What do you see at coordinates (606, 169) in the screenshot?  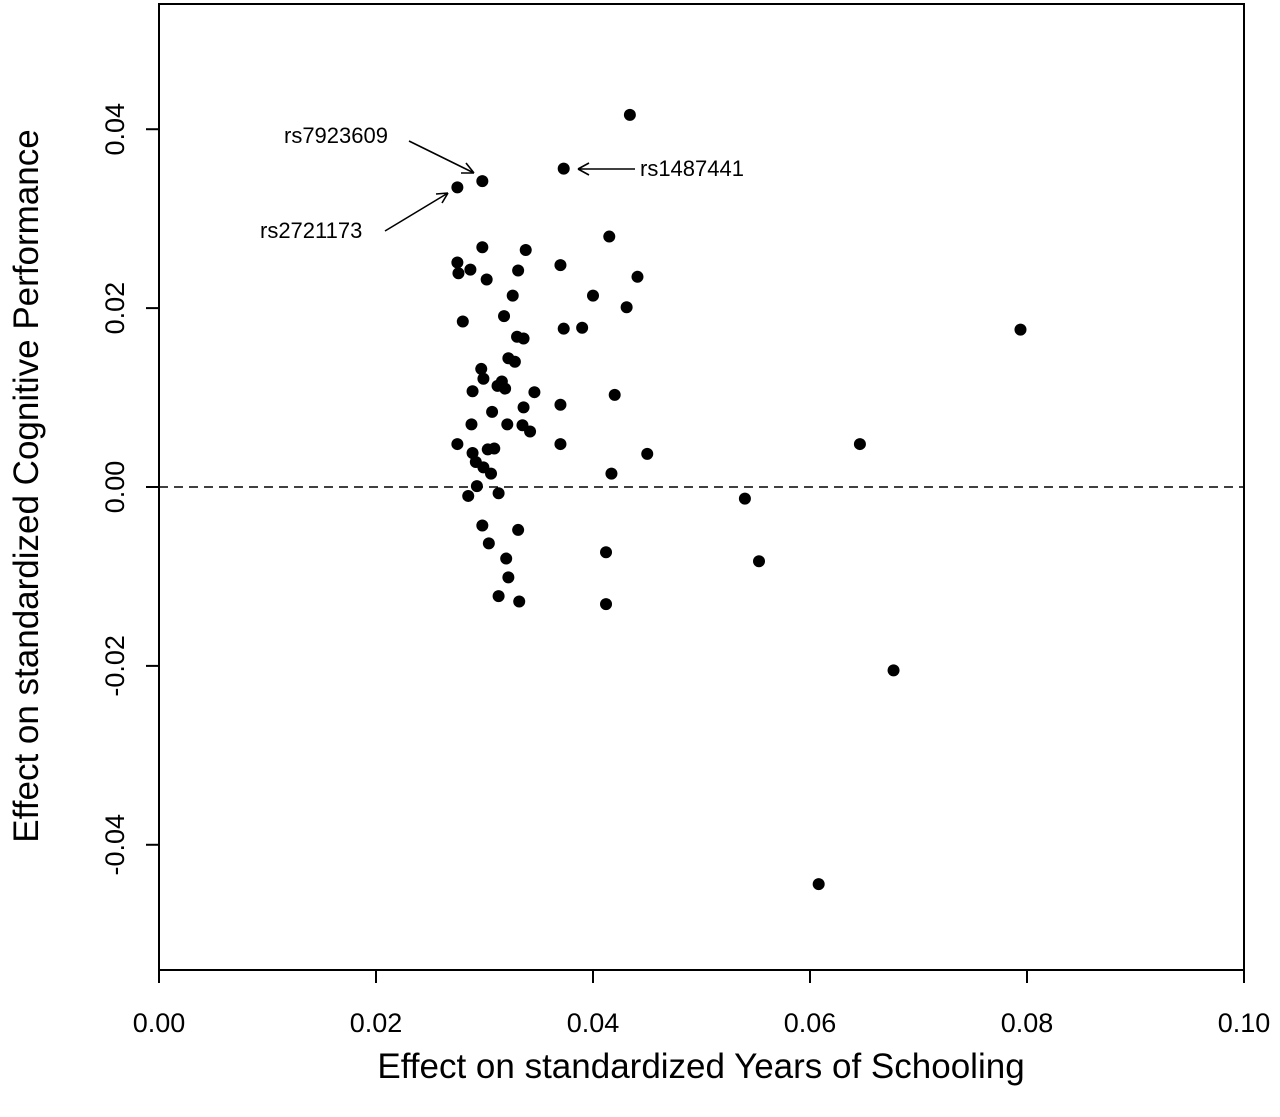 I see `annotation-arrow-rs1487441` at bounding box center [606, 169].